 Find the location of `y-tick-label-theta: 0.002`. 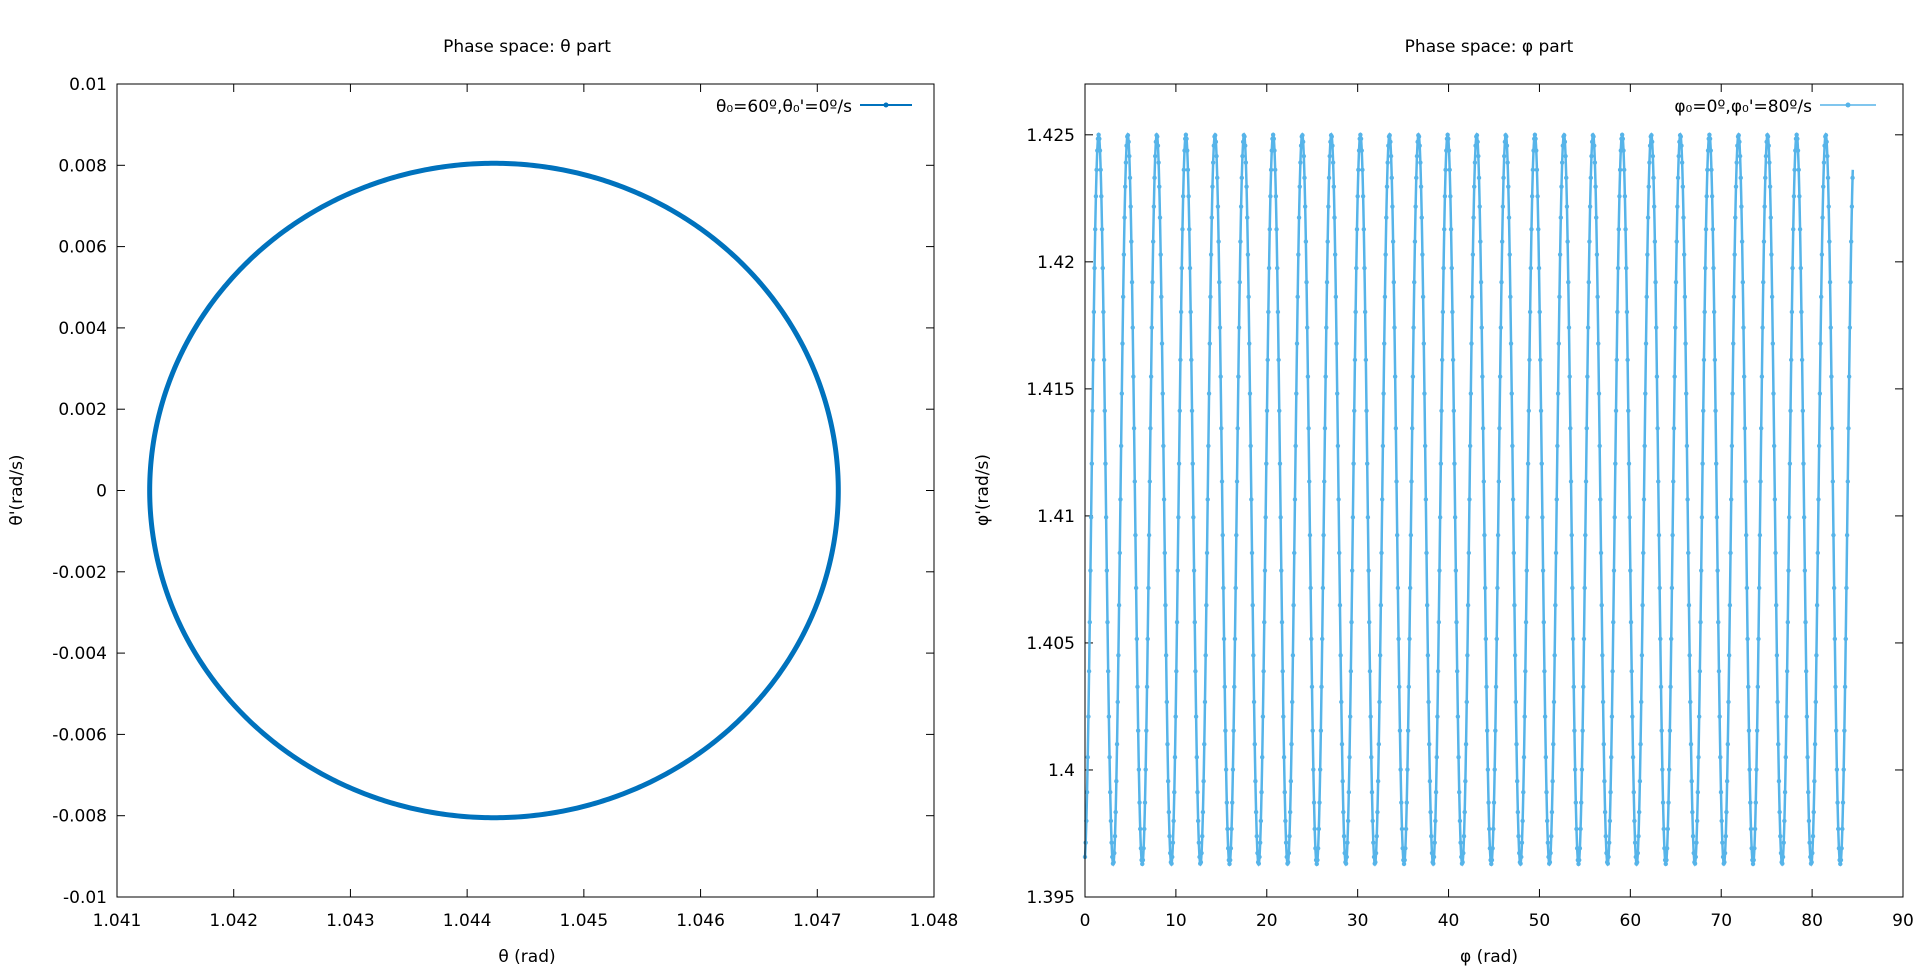

y-tick-label-theta: 0.002 is located at coordinates (82, 410).